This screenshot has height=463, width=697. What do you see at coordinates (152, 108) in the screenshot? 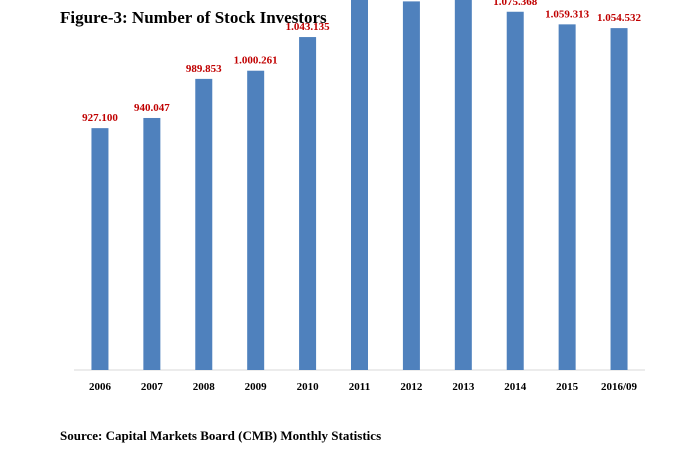
I see `data-label-2007: 940.047` at bounding box center [152, 108].